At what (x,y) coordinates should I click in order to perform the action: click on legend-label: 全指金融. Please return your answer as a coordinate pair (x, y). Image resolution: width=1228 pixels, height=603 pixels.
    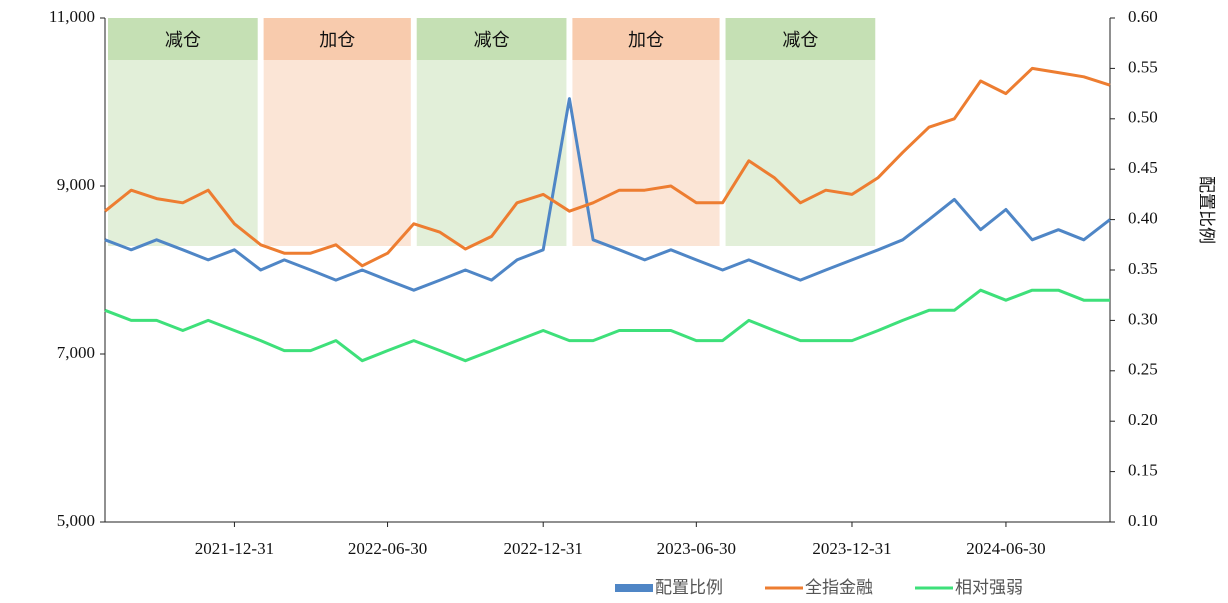
    Looking at the image, I should click on (839, 588).